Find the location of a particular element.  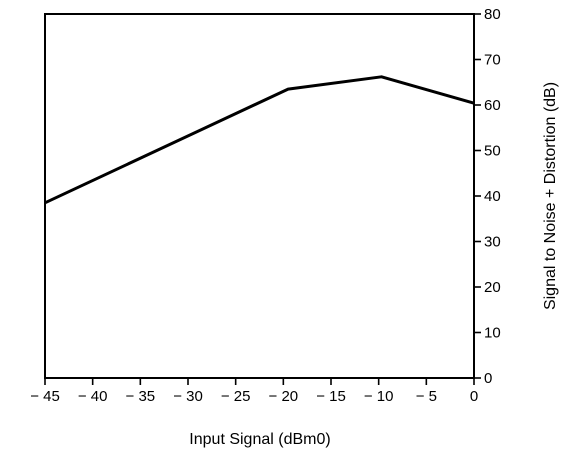

y-axis-title: Signal to Noise + Distortion (dB) is located at coordinates (550, 196).